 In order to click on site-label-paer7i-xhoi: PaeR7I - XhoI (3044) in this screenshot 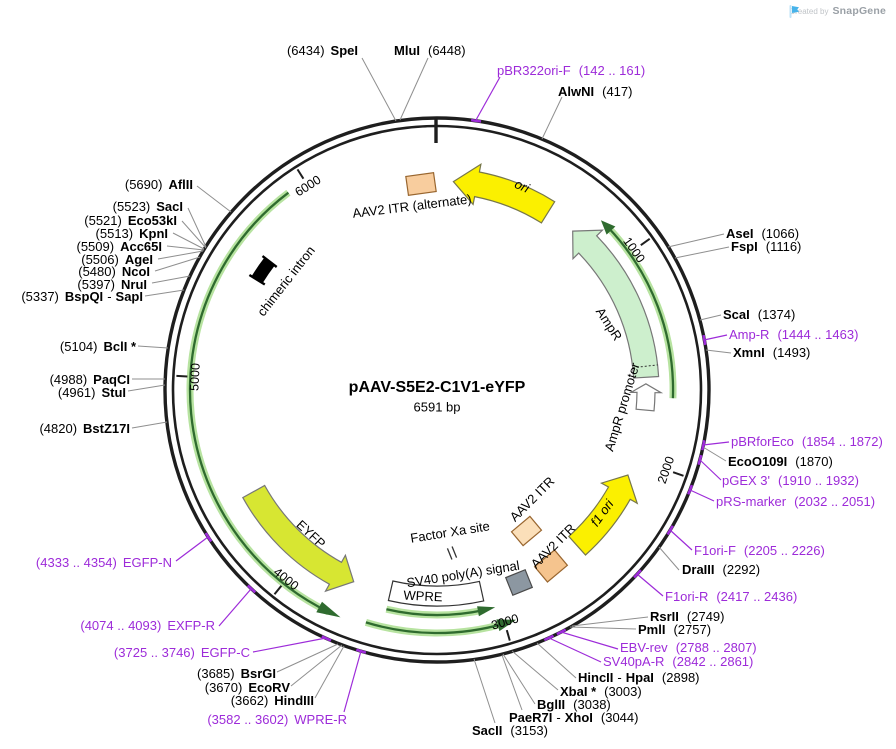, I will do `click(574, 717)`.